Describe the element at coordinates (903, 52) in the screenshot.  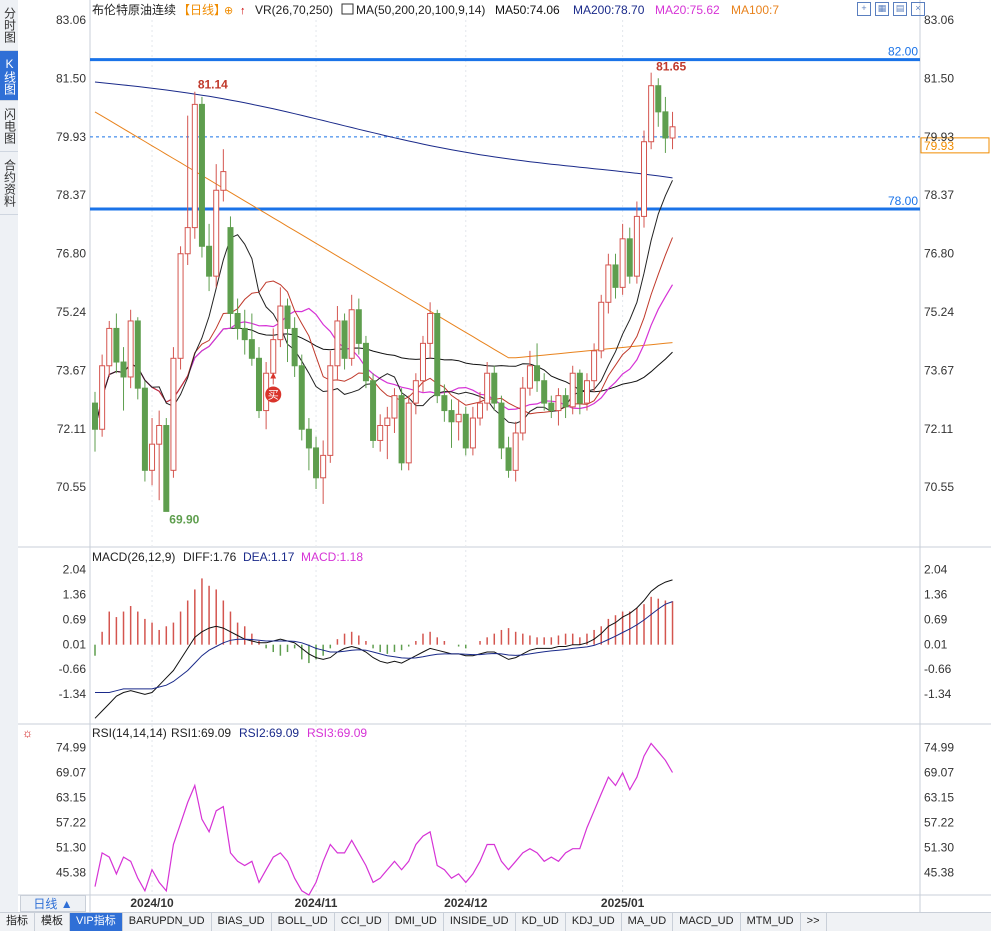
I see `level-line-label: 82.00` at that location.